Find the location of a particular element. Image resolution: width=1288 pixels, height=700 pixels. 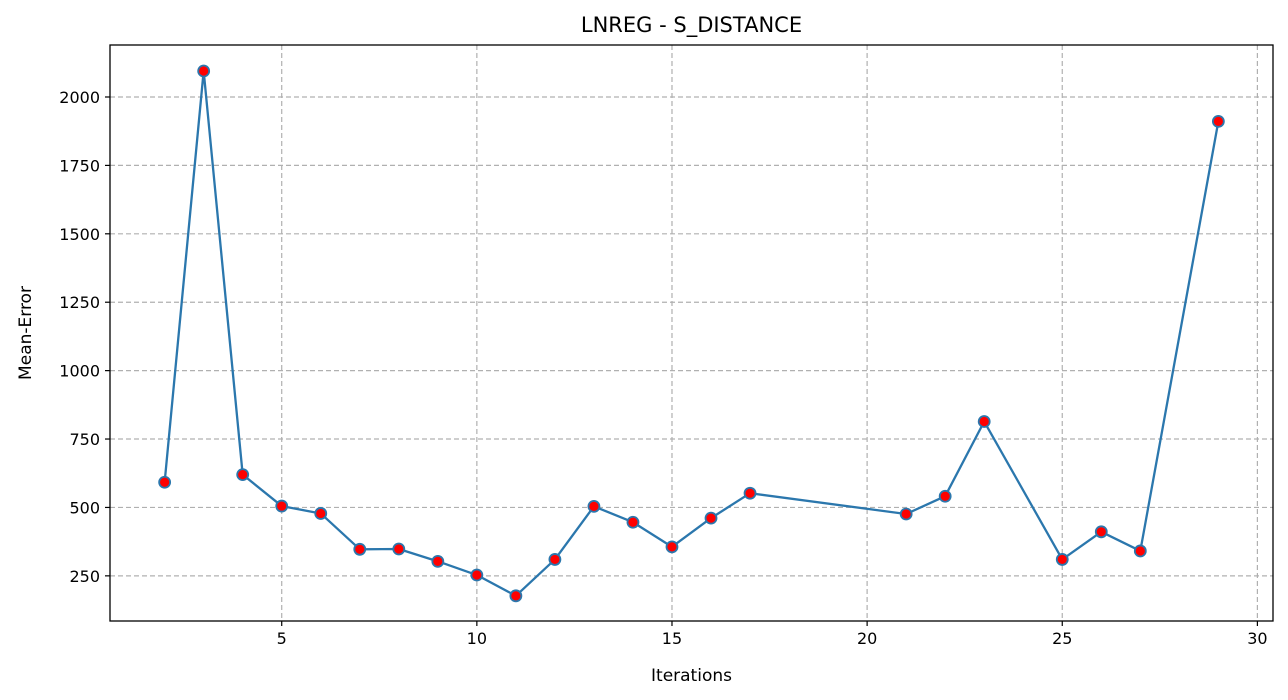

x-tick-label: 25 is located at coordinates (1062, 638).